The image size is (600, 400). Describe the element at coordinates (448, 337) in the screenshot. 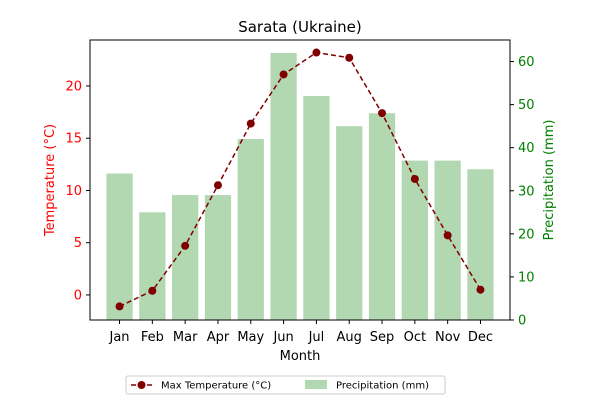

I see `x-tick-label: Nov` at that location.